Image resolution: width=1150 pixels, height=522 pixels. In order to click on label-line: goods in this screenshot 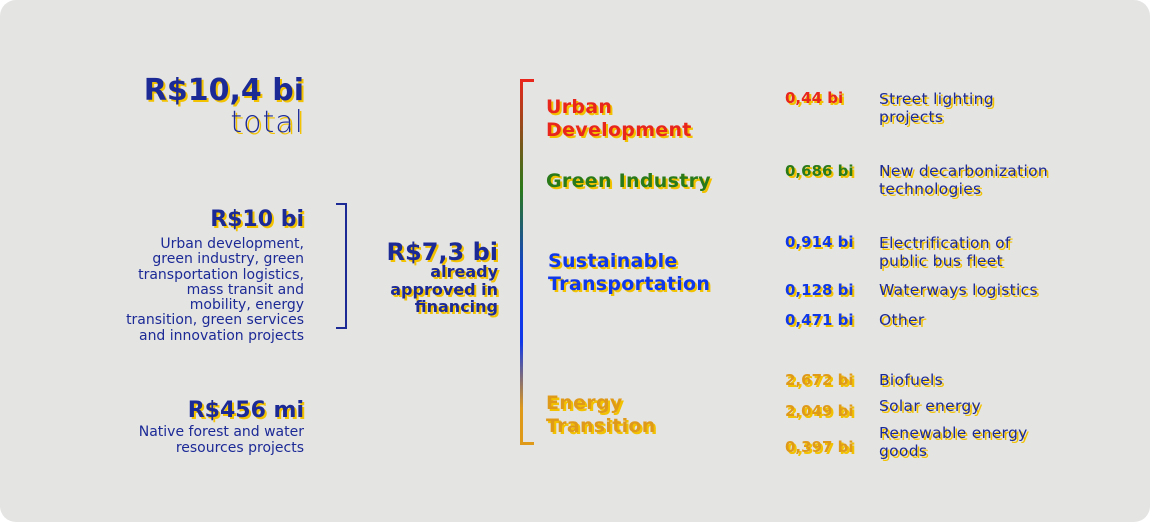, I will do `click(903, 451)`.